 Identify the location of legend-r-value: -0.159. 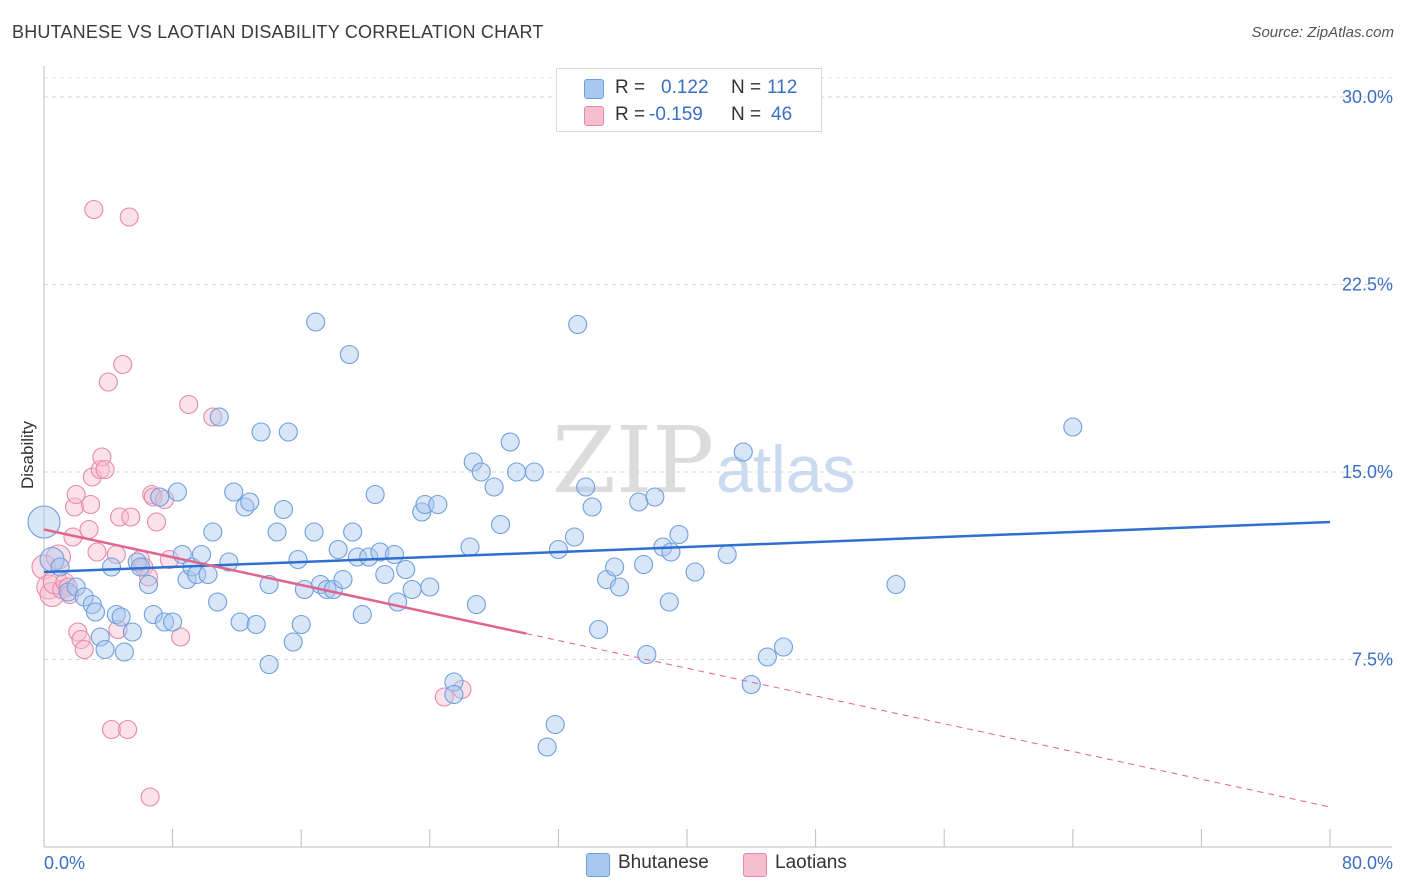
(676, 114).